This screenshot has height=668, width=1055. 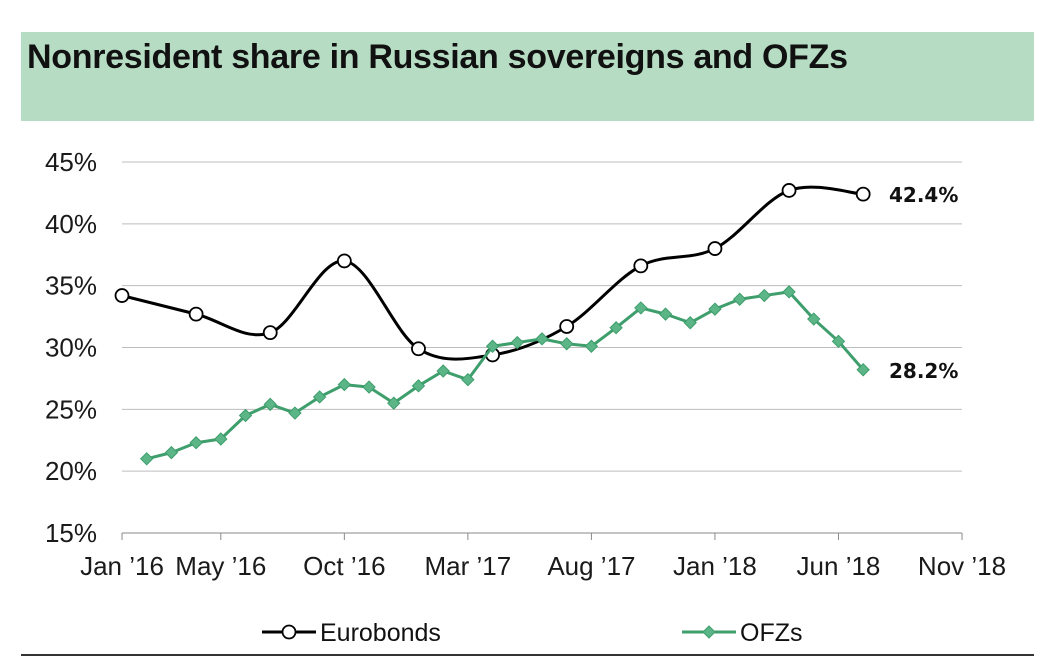 What do you see at coordinates (923, 195) in the screenshot?
I see `eurobonds-end-label: 42.4%` at bounding box center [923, 195].